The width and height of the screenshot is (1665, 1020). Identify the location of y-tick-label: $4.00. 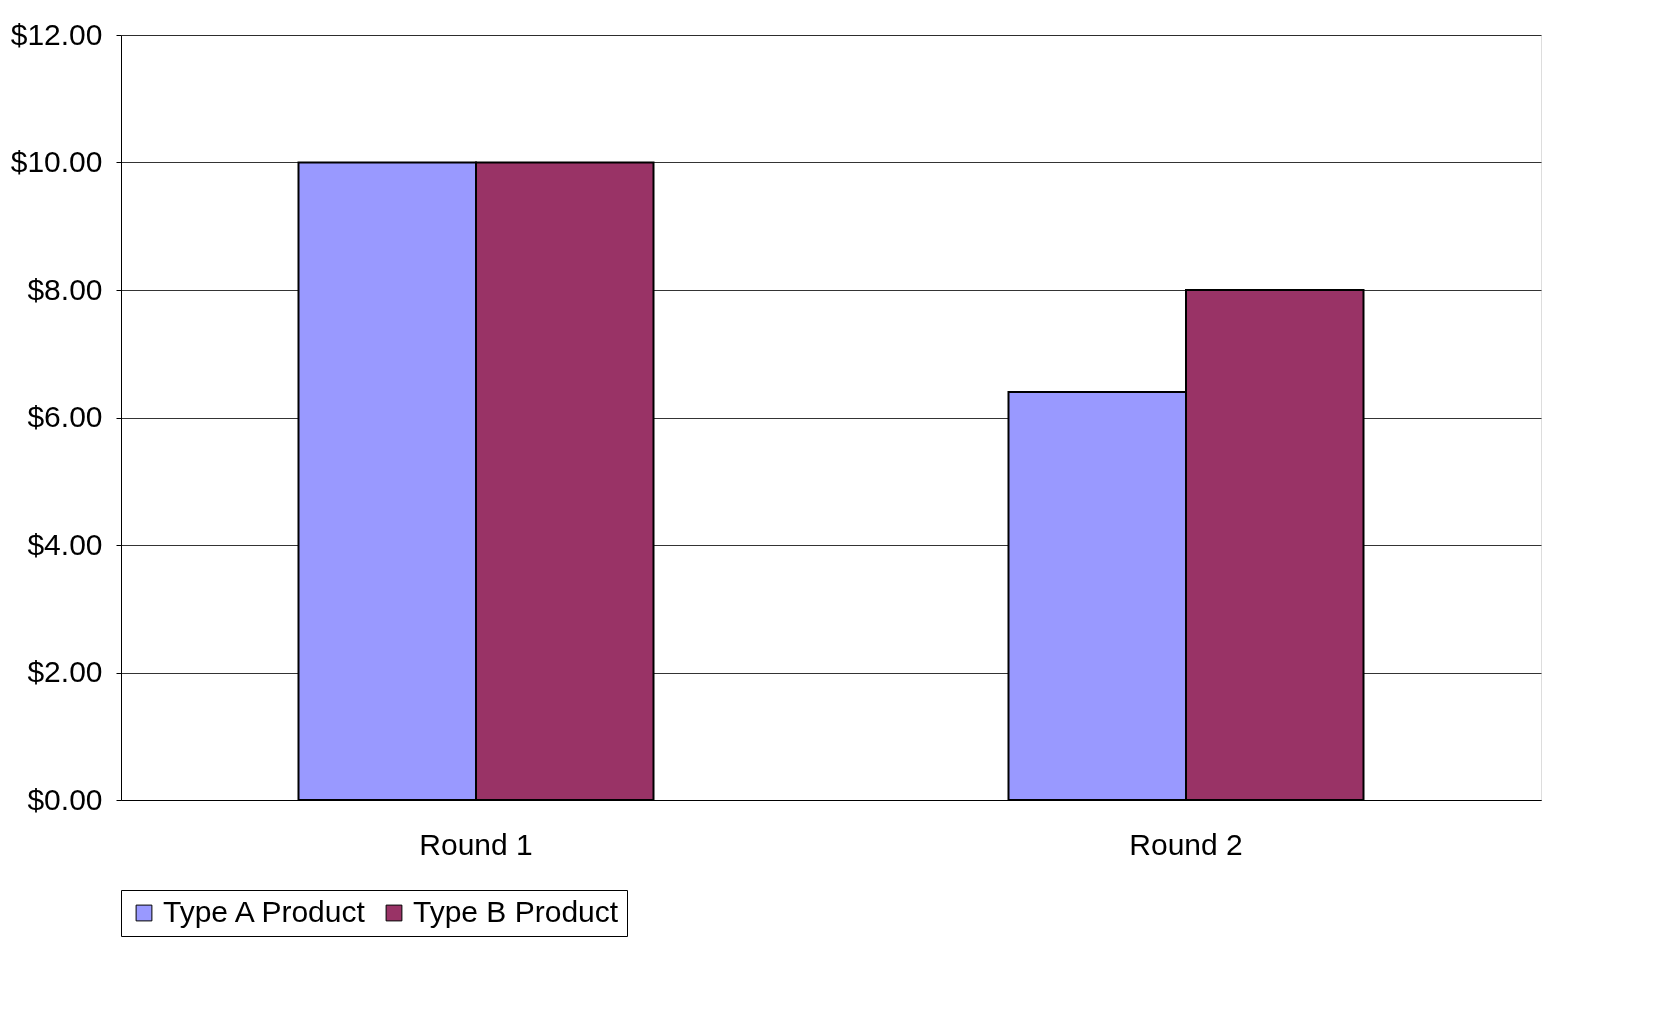
(65, 544).